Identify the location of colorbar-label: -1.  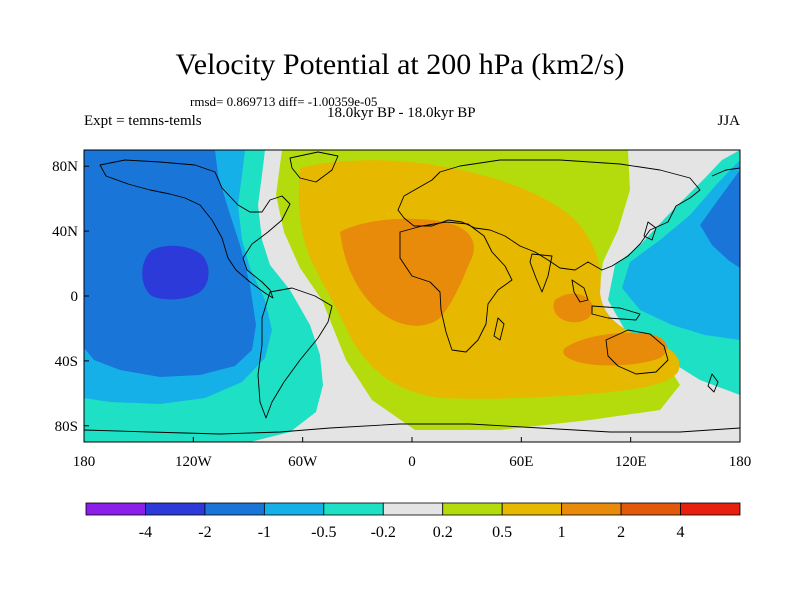
(264, 532).